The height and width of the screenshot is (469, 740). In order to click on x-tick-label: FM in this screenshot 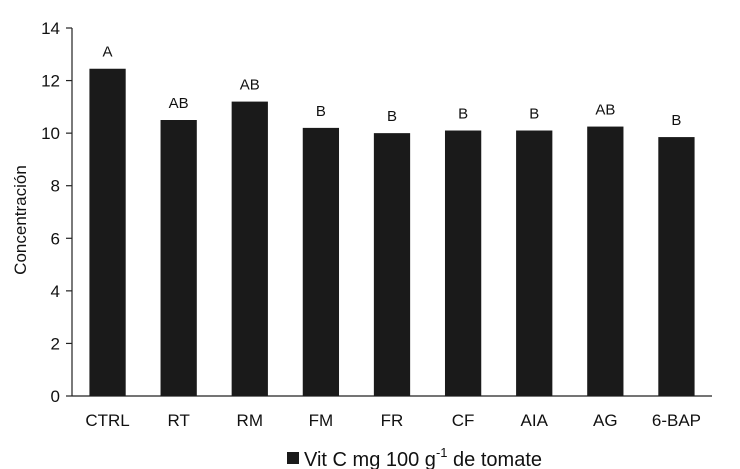, I will do `click(321, 420)`.